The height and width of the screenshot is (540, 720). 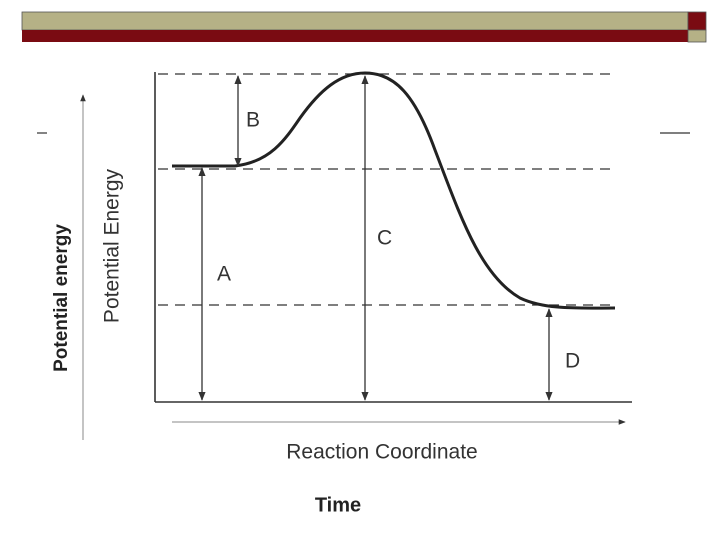 What do you see at coordinates (338, 505) in the screenshot?
I see `outer-x-label: Time` at bounding box center [338, 505].